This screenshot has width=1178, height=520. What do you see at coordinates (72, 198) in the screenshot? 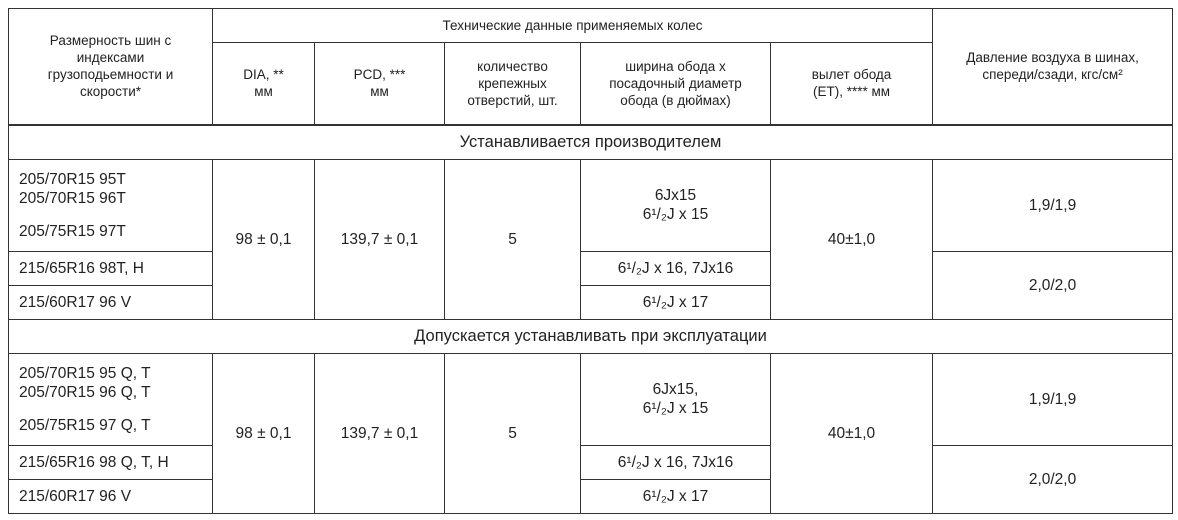
I see `tire-size: 205/70R15 96T` at bounding box center [72, 198].